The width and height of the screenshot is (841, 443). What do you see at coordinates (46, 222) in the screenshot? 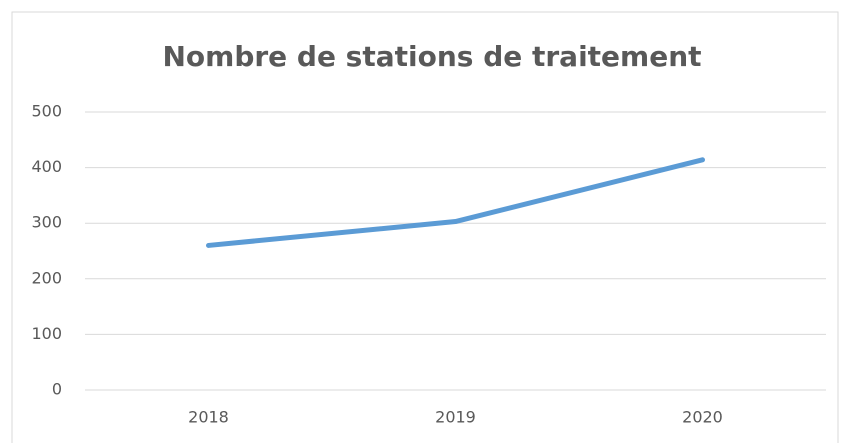
I see `y-tick-label: 300` at bounding box center [46, 222].